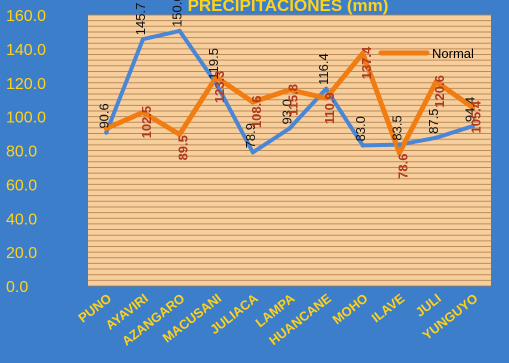  Describe the element at coordinates (256, 112) in the screenshot. I see `normal-data-label: 108.6` at that location.